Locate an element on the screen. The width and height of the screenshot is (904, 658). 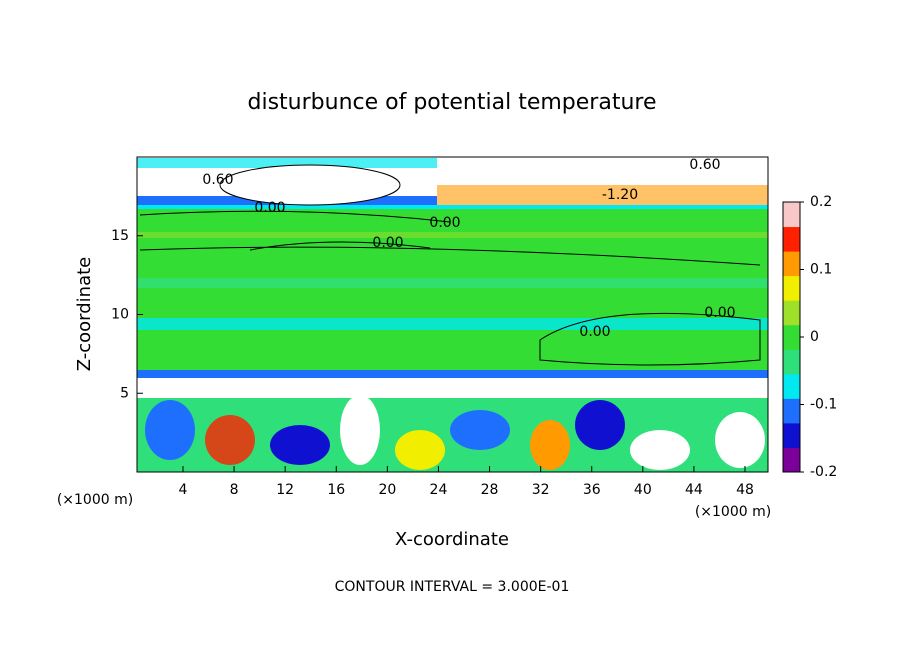
x-tick-label: 16 is located at coordinates (336, 490).